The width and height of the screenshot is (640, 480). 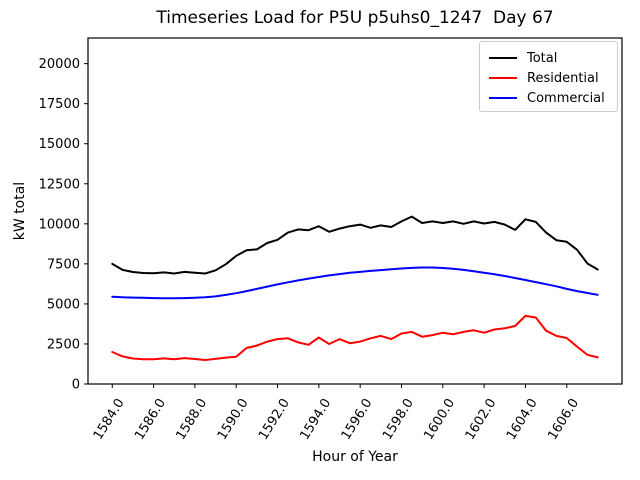 I want to click on x-tick-label: 1604.0, so click(x=522, y=419).